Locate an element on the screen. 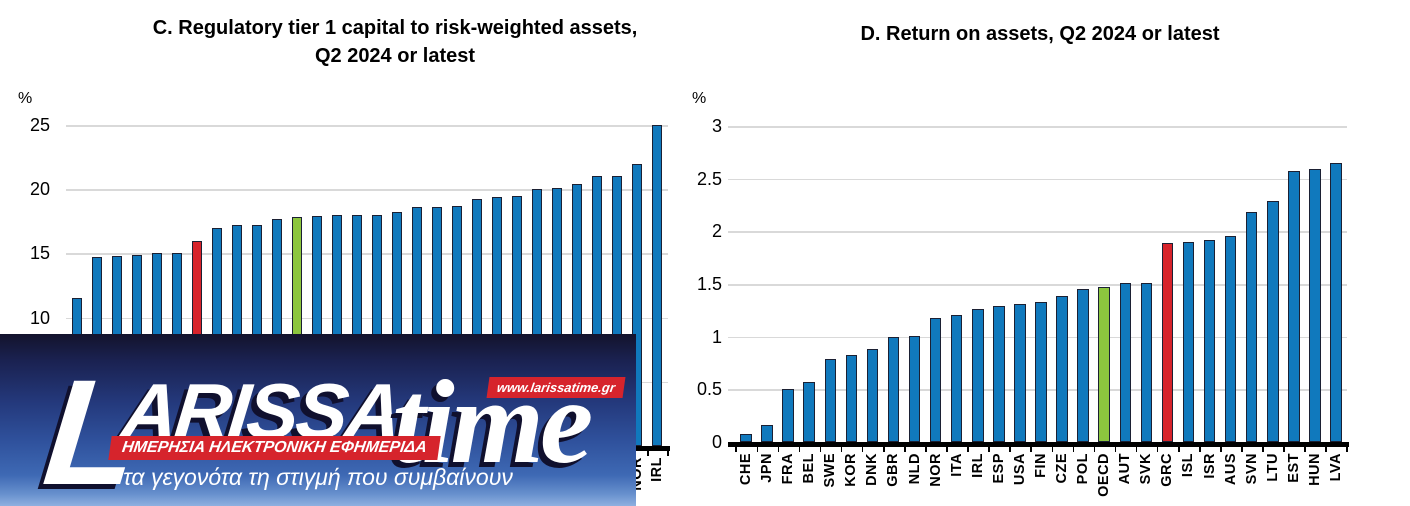 The height and width of the screenshot is (506, 1410). watermark-url-badge: www.larissatime.gr is located at coordinates (556, 387).